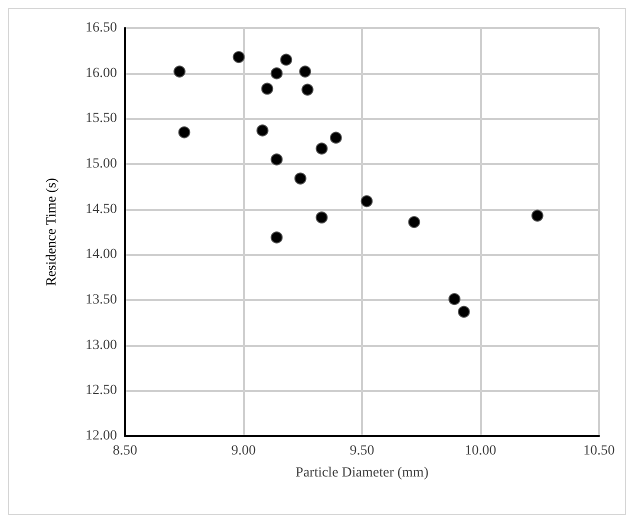  What do you see at coordinates (101, 28) in the screenshot?
I see `y-tick-label: 16.50` at bounding box center [101, 28].